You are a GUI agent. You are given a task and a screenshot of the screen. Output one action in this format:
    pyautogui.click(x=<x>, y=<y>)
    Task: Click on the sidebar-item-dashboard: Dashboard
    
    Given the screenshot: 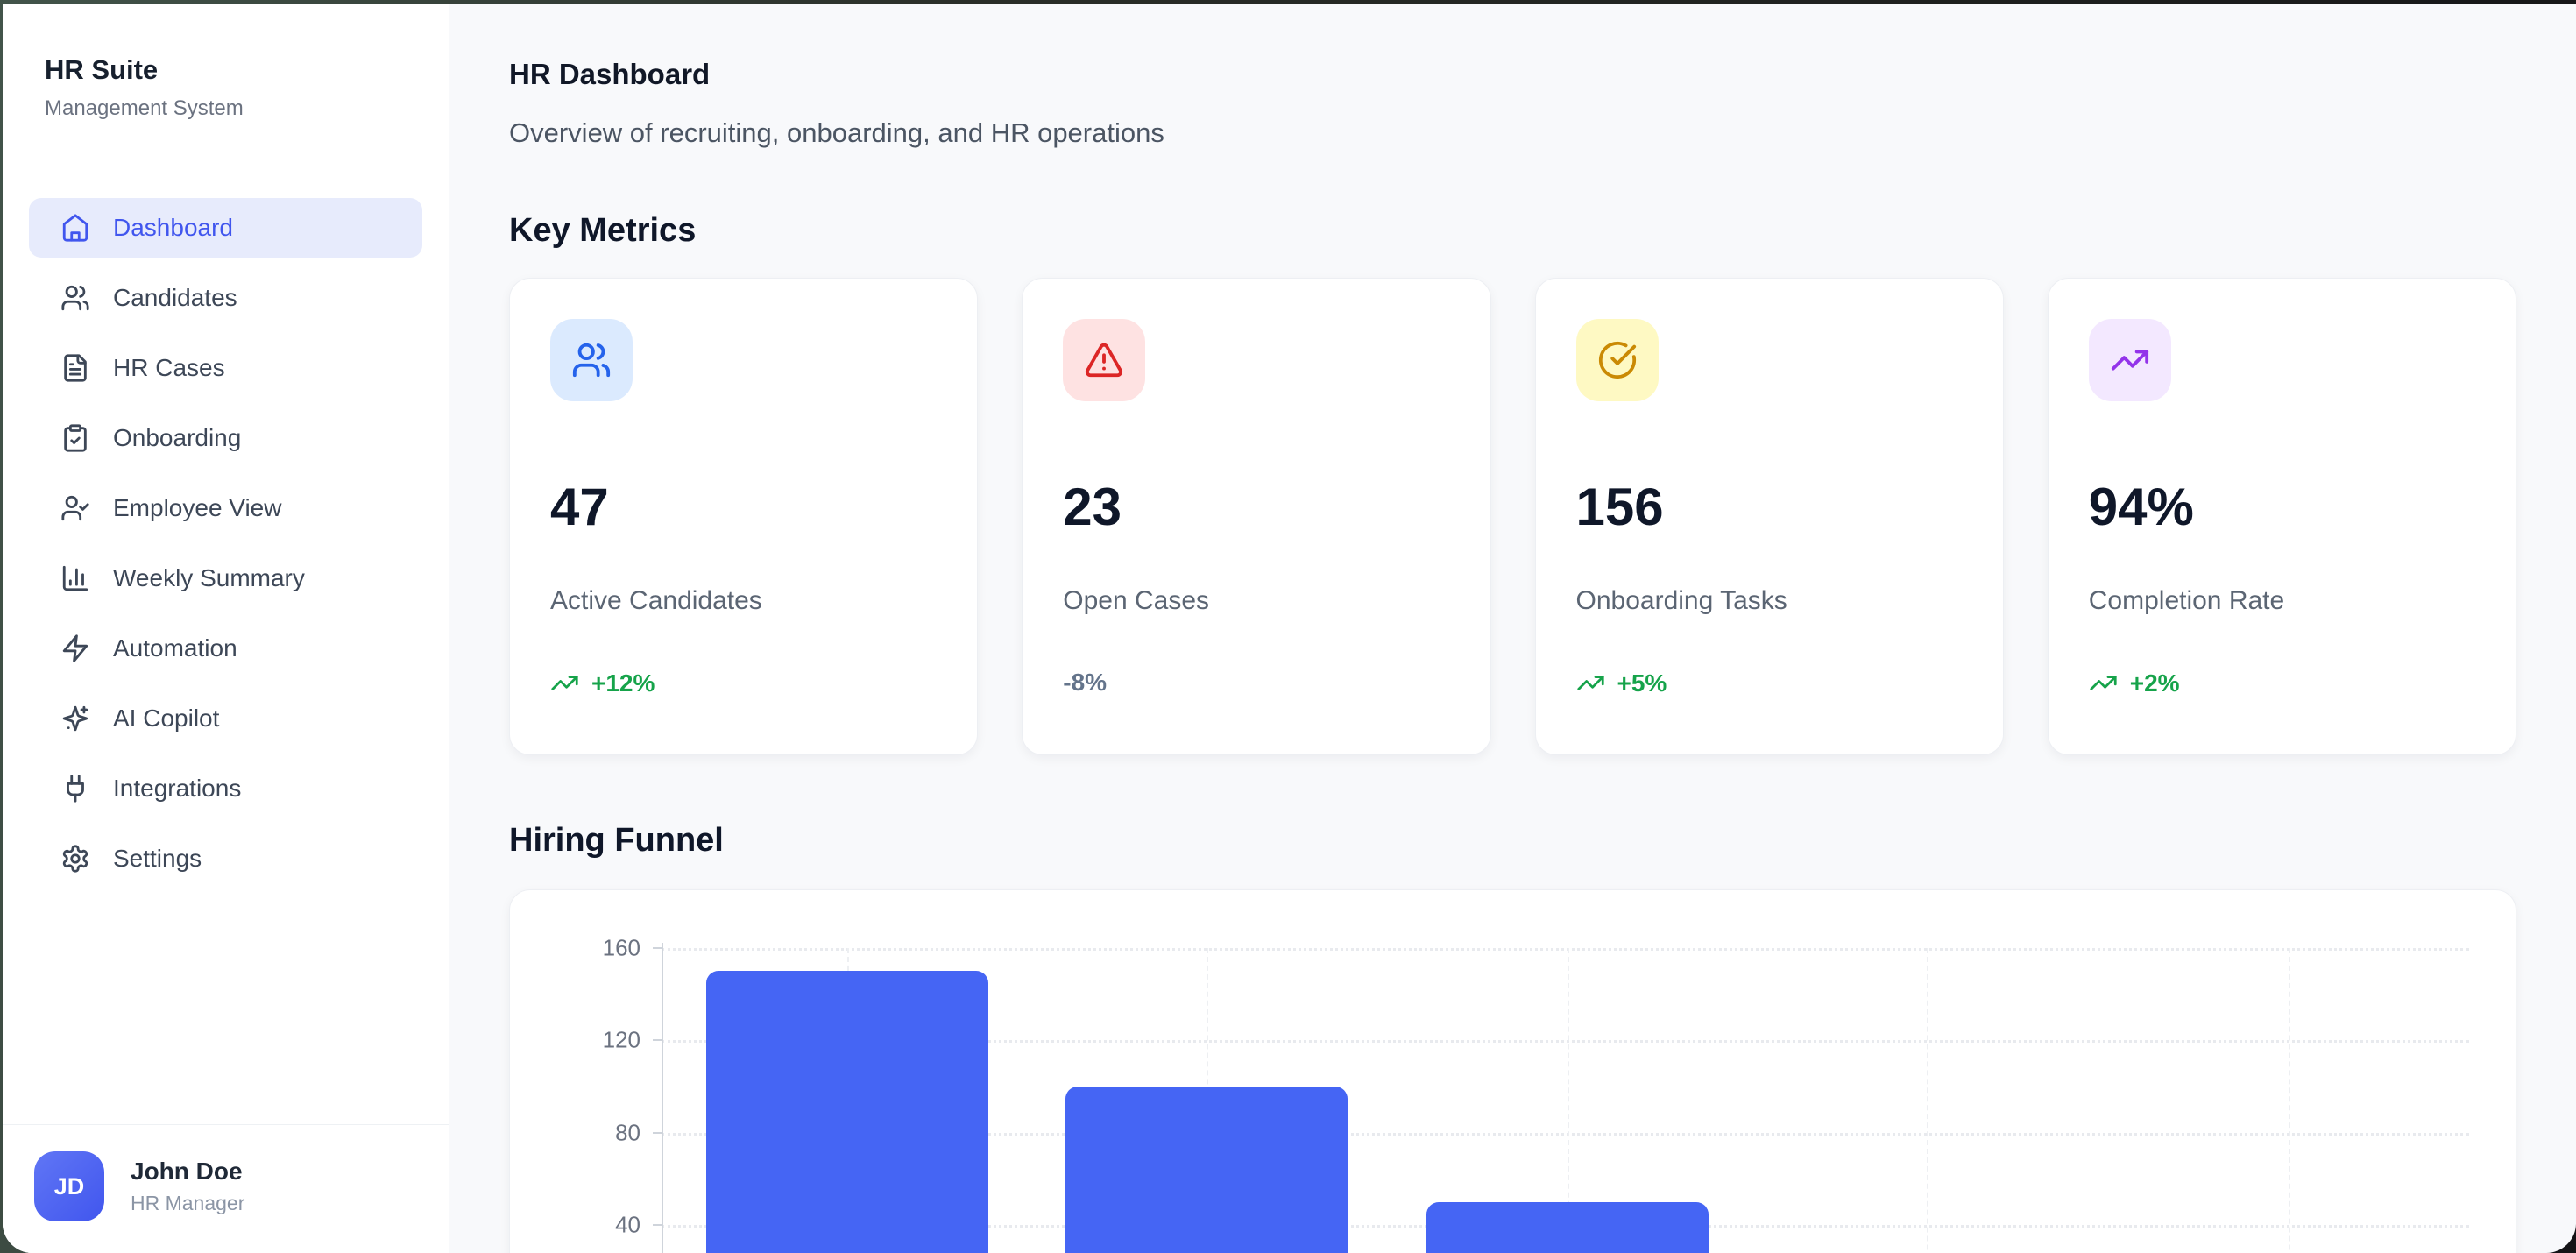 What is the action you would take?
    pyautogui.click(x=225, y=228)
    